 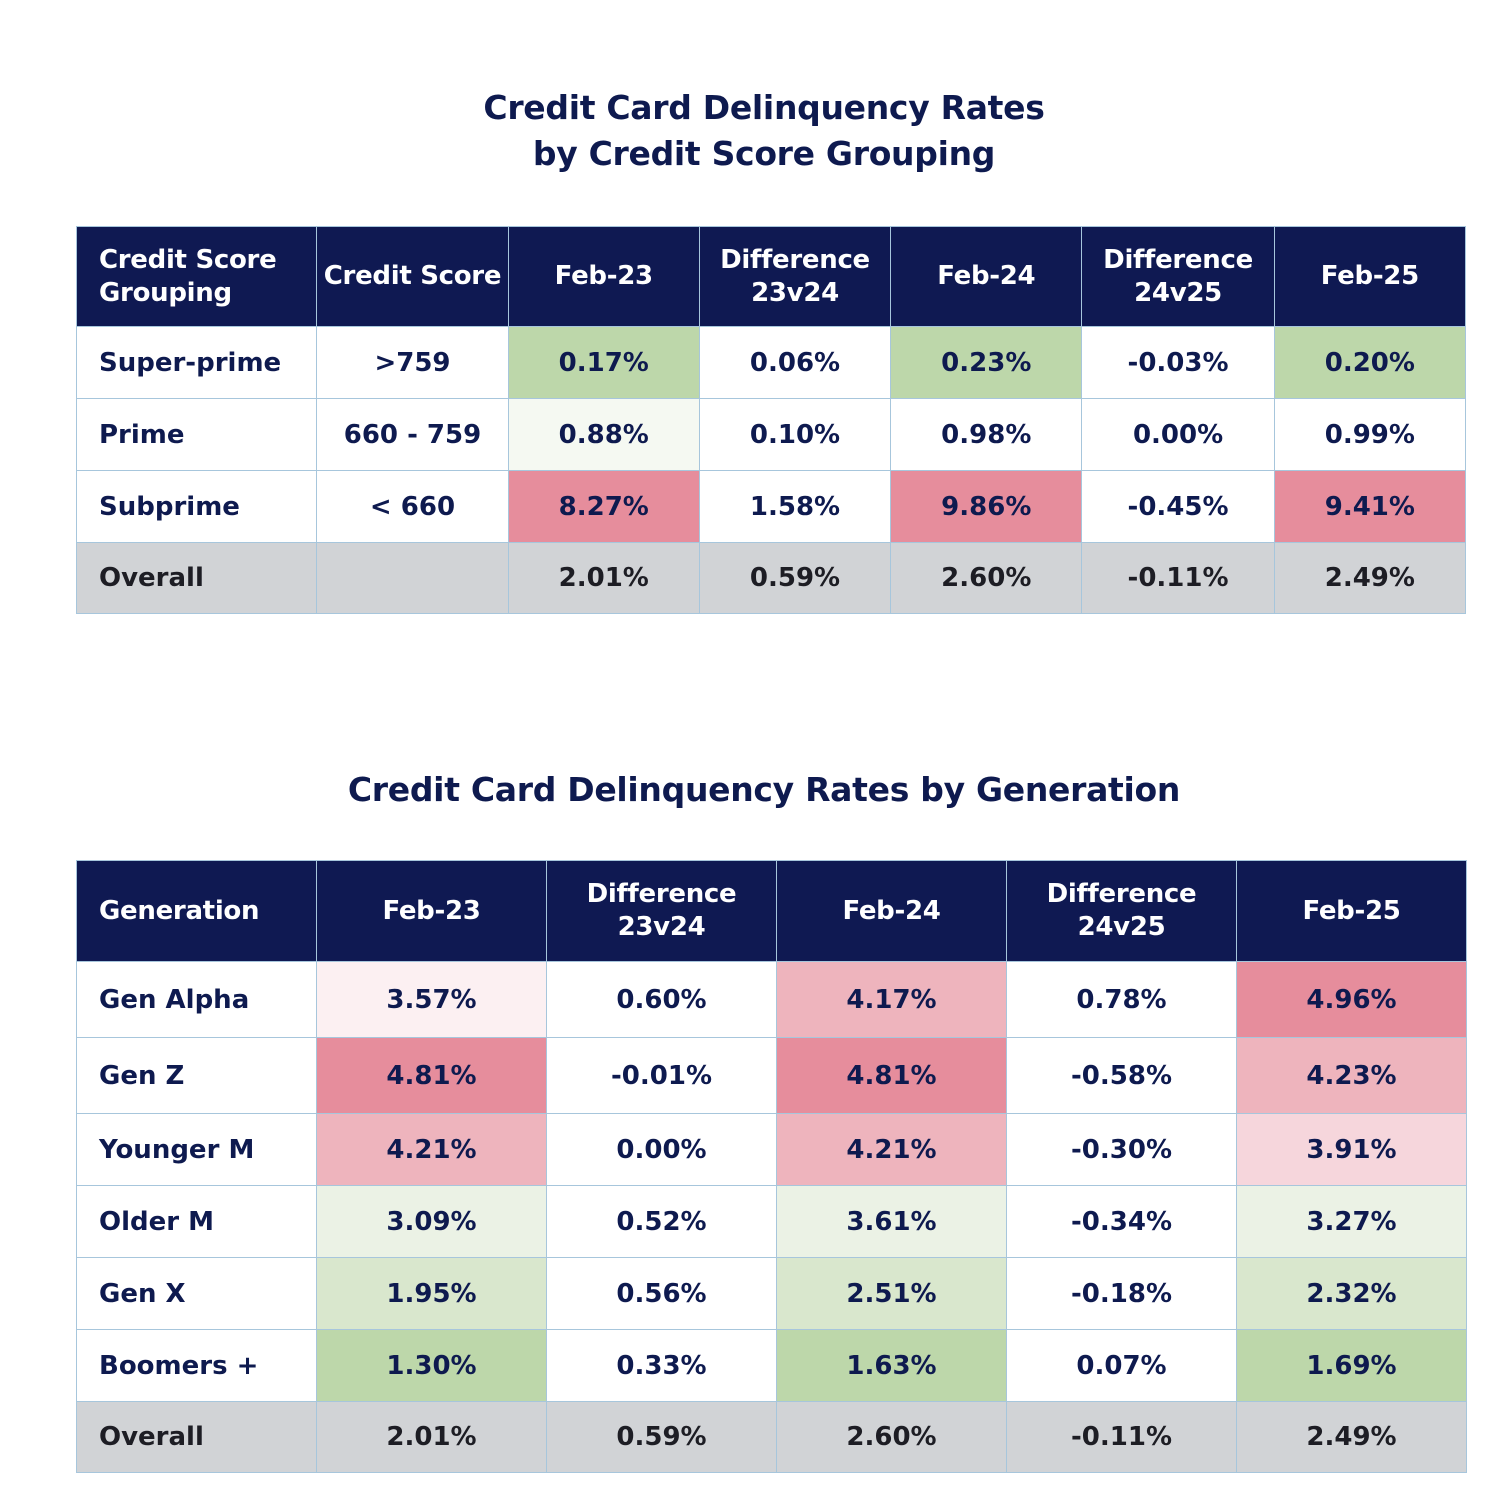 I want to click on table-row: Gen Z 4.81% -0.01% 4.81% -0.58% 4.23%, so click(x=771, y=1075).